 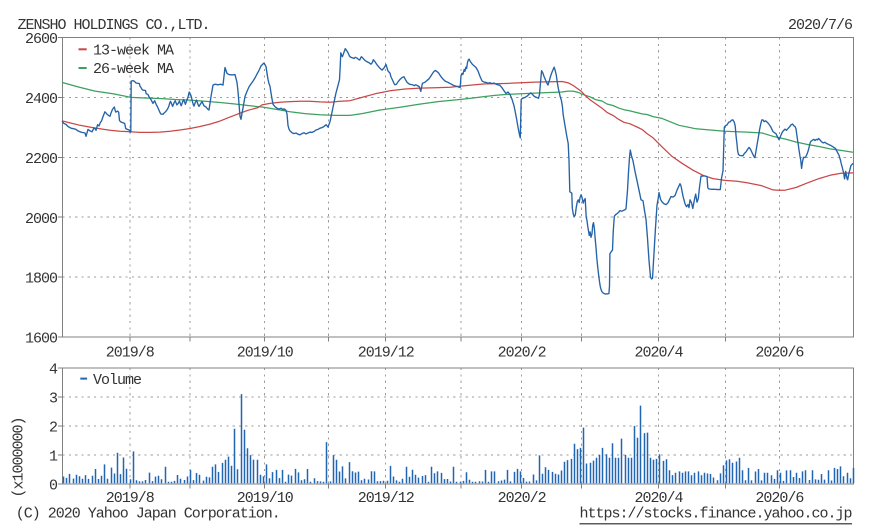 What do you see at coordinates (41, 219) in the screenshot?
I see `svg-text: 2000` at bounding box center [41, 219].